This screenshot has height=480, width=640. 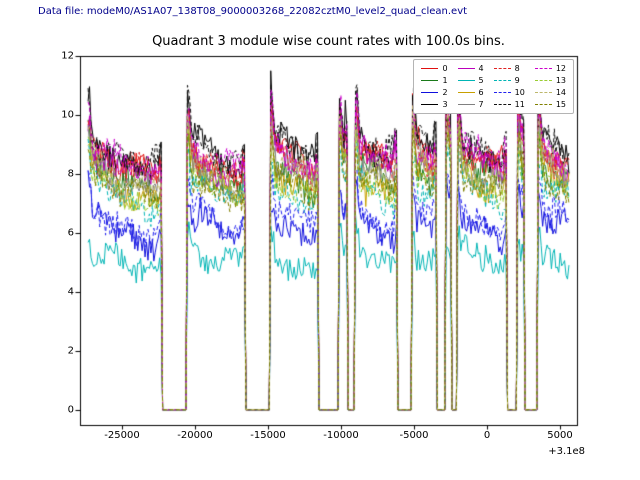 What do you see at coordinates (493, 86) in the screenshot?
I see `legend: 0 1 2 3 4 5 6 7 8 9 10 11 12 13 14 15` at bounding box center [493, 86].